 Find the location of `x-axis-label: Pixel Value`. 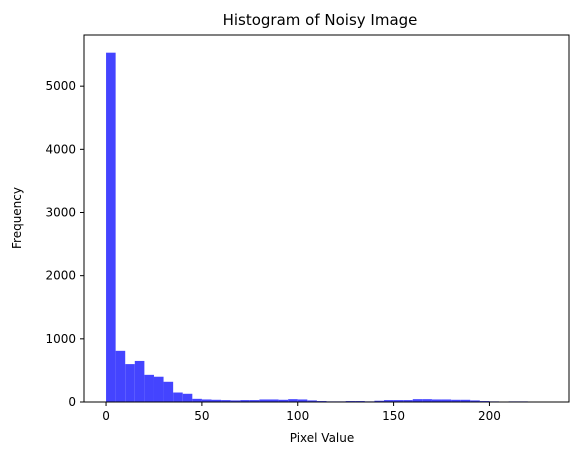

x-axis-label: Pixel Value is located at coordinates (322, 438).